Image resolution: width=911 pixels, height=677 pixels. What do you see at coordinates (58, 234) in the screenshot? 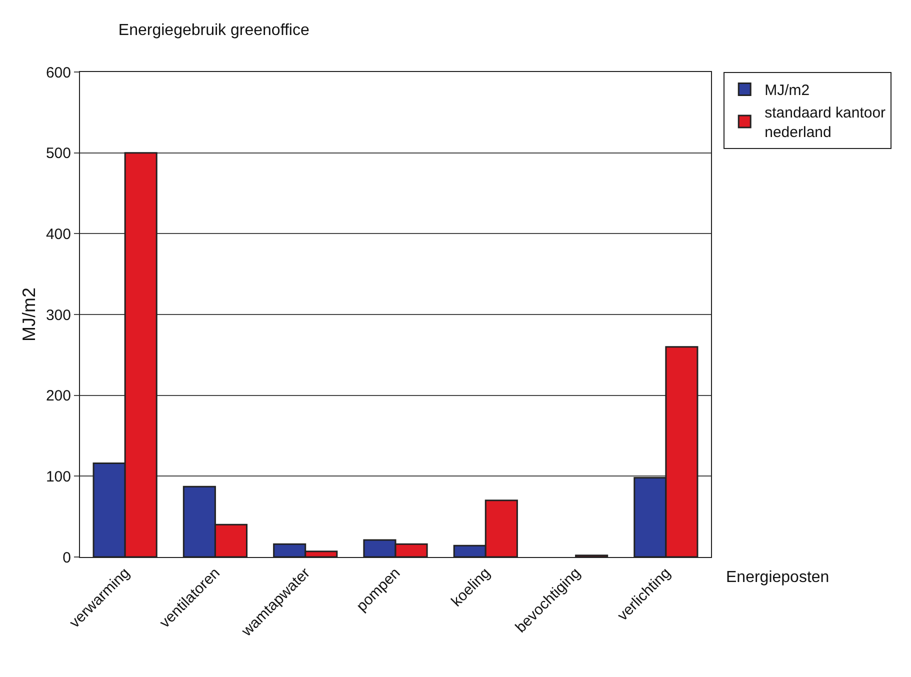
I see `y-tick-label: 400` at bounding box center [58, 234].